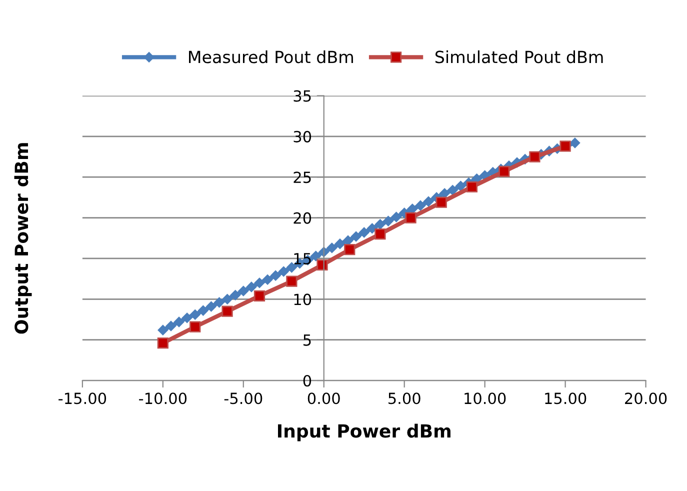  What do you see at coordinates (303, 218) in the screenshot?
I see `y-tick-label: 20` at bounding box center [303, 218].